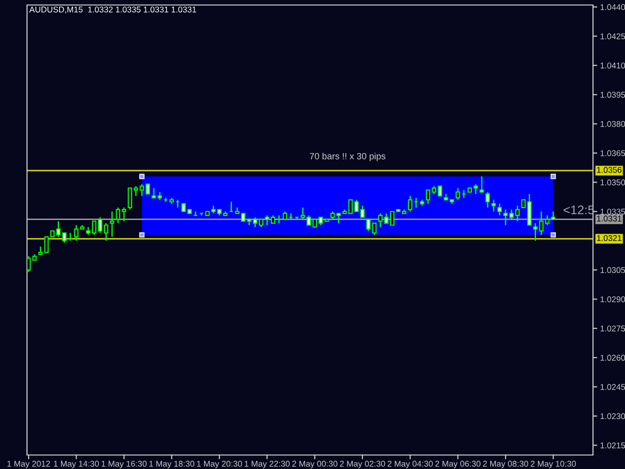 This screenshot has height=469, width=625. What do you see at coordinates (28, 464) in the screenshot?
I see `x-tick-label: 1 May 2012` at bounding box center [28, 464].